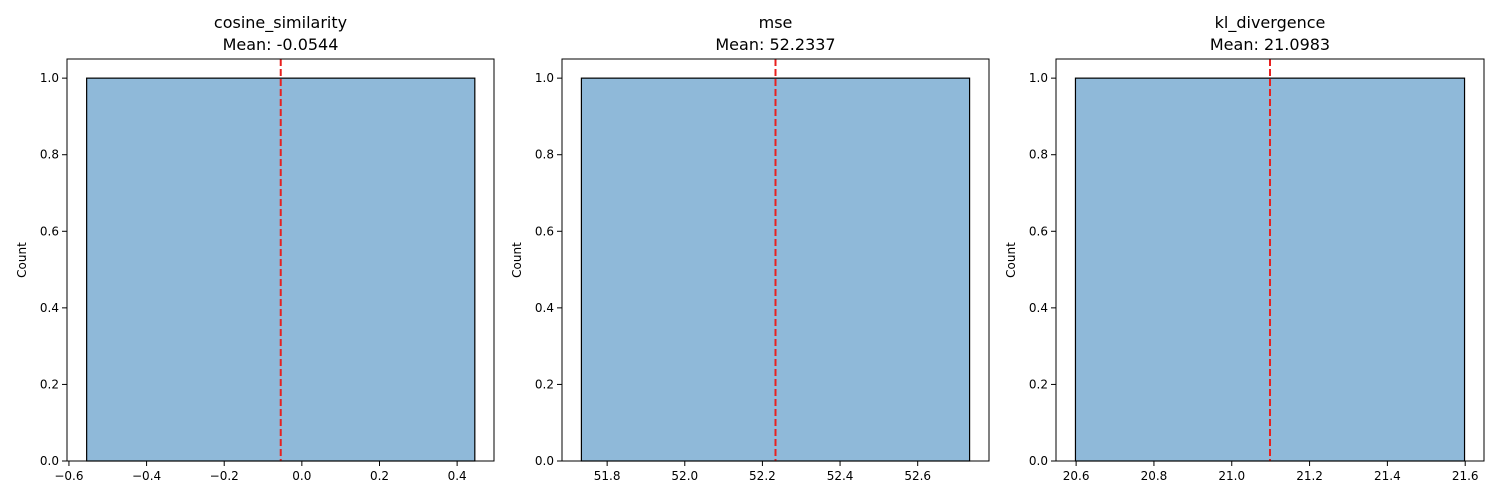 The height and width of the screenshot is (500, 1500). Describe the element at coordinates (301, 476) in the screenshot. I see `x-tick-label: 0.0` at that location.